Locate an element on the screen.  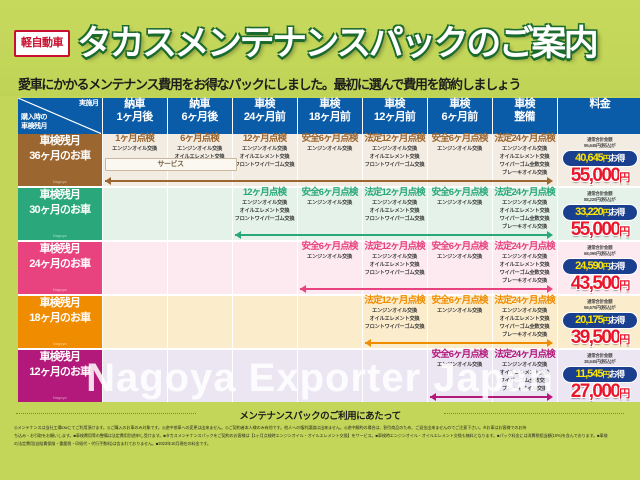
kei-car-badge: 軽自動車 is located at coordinates (42, 43).